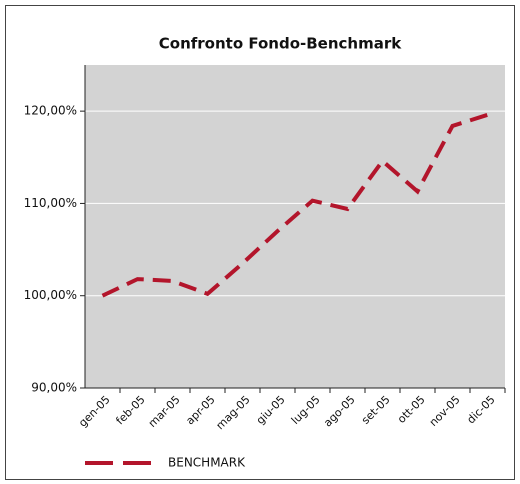 This screenshot has width=520, height=484. What do you see at coordinates (280, 44) in the screenshot?
I see `chart-title: Confronto Fondo-Benchmark` at bounding box center [280, 44].